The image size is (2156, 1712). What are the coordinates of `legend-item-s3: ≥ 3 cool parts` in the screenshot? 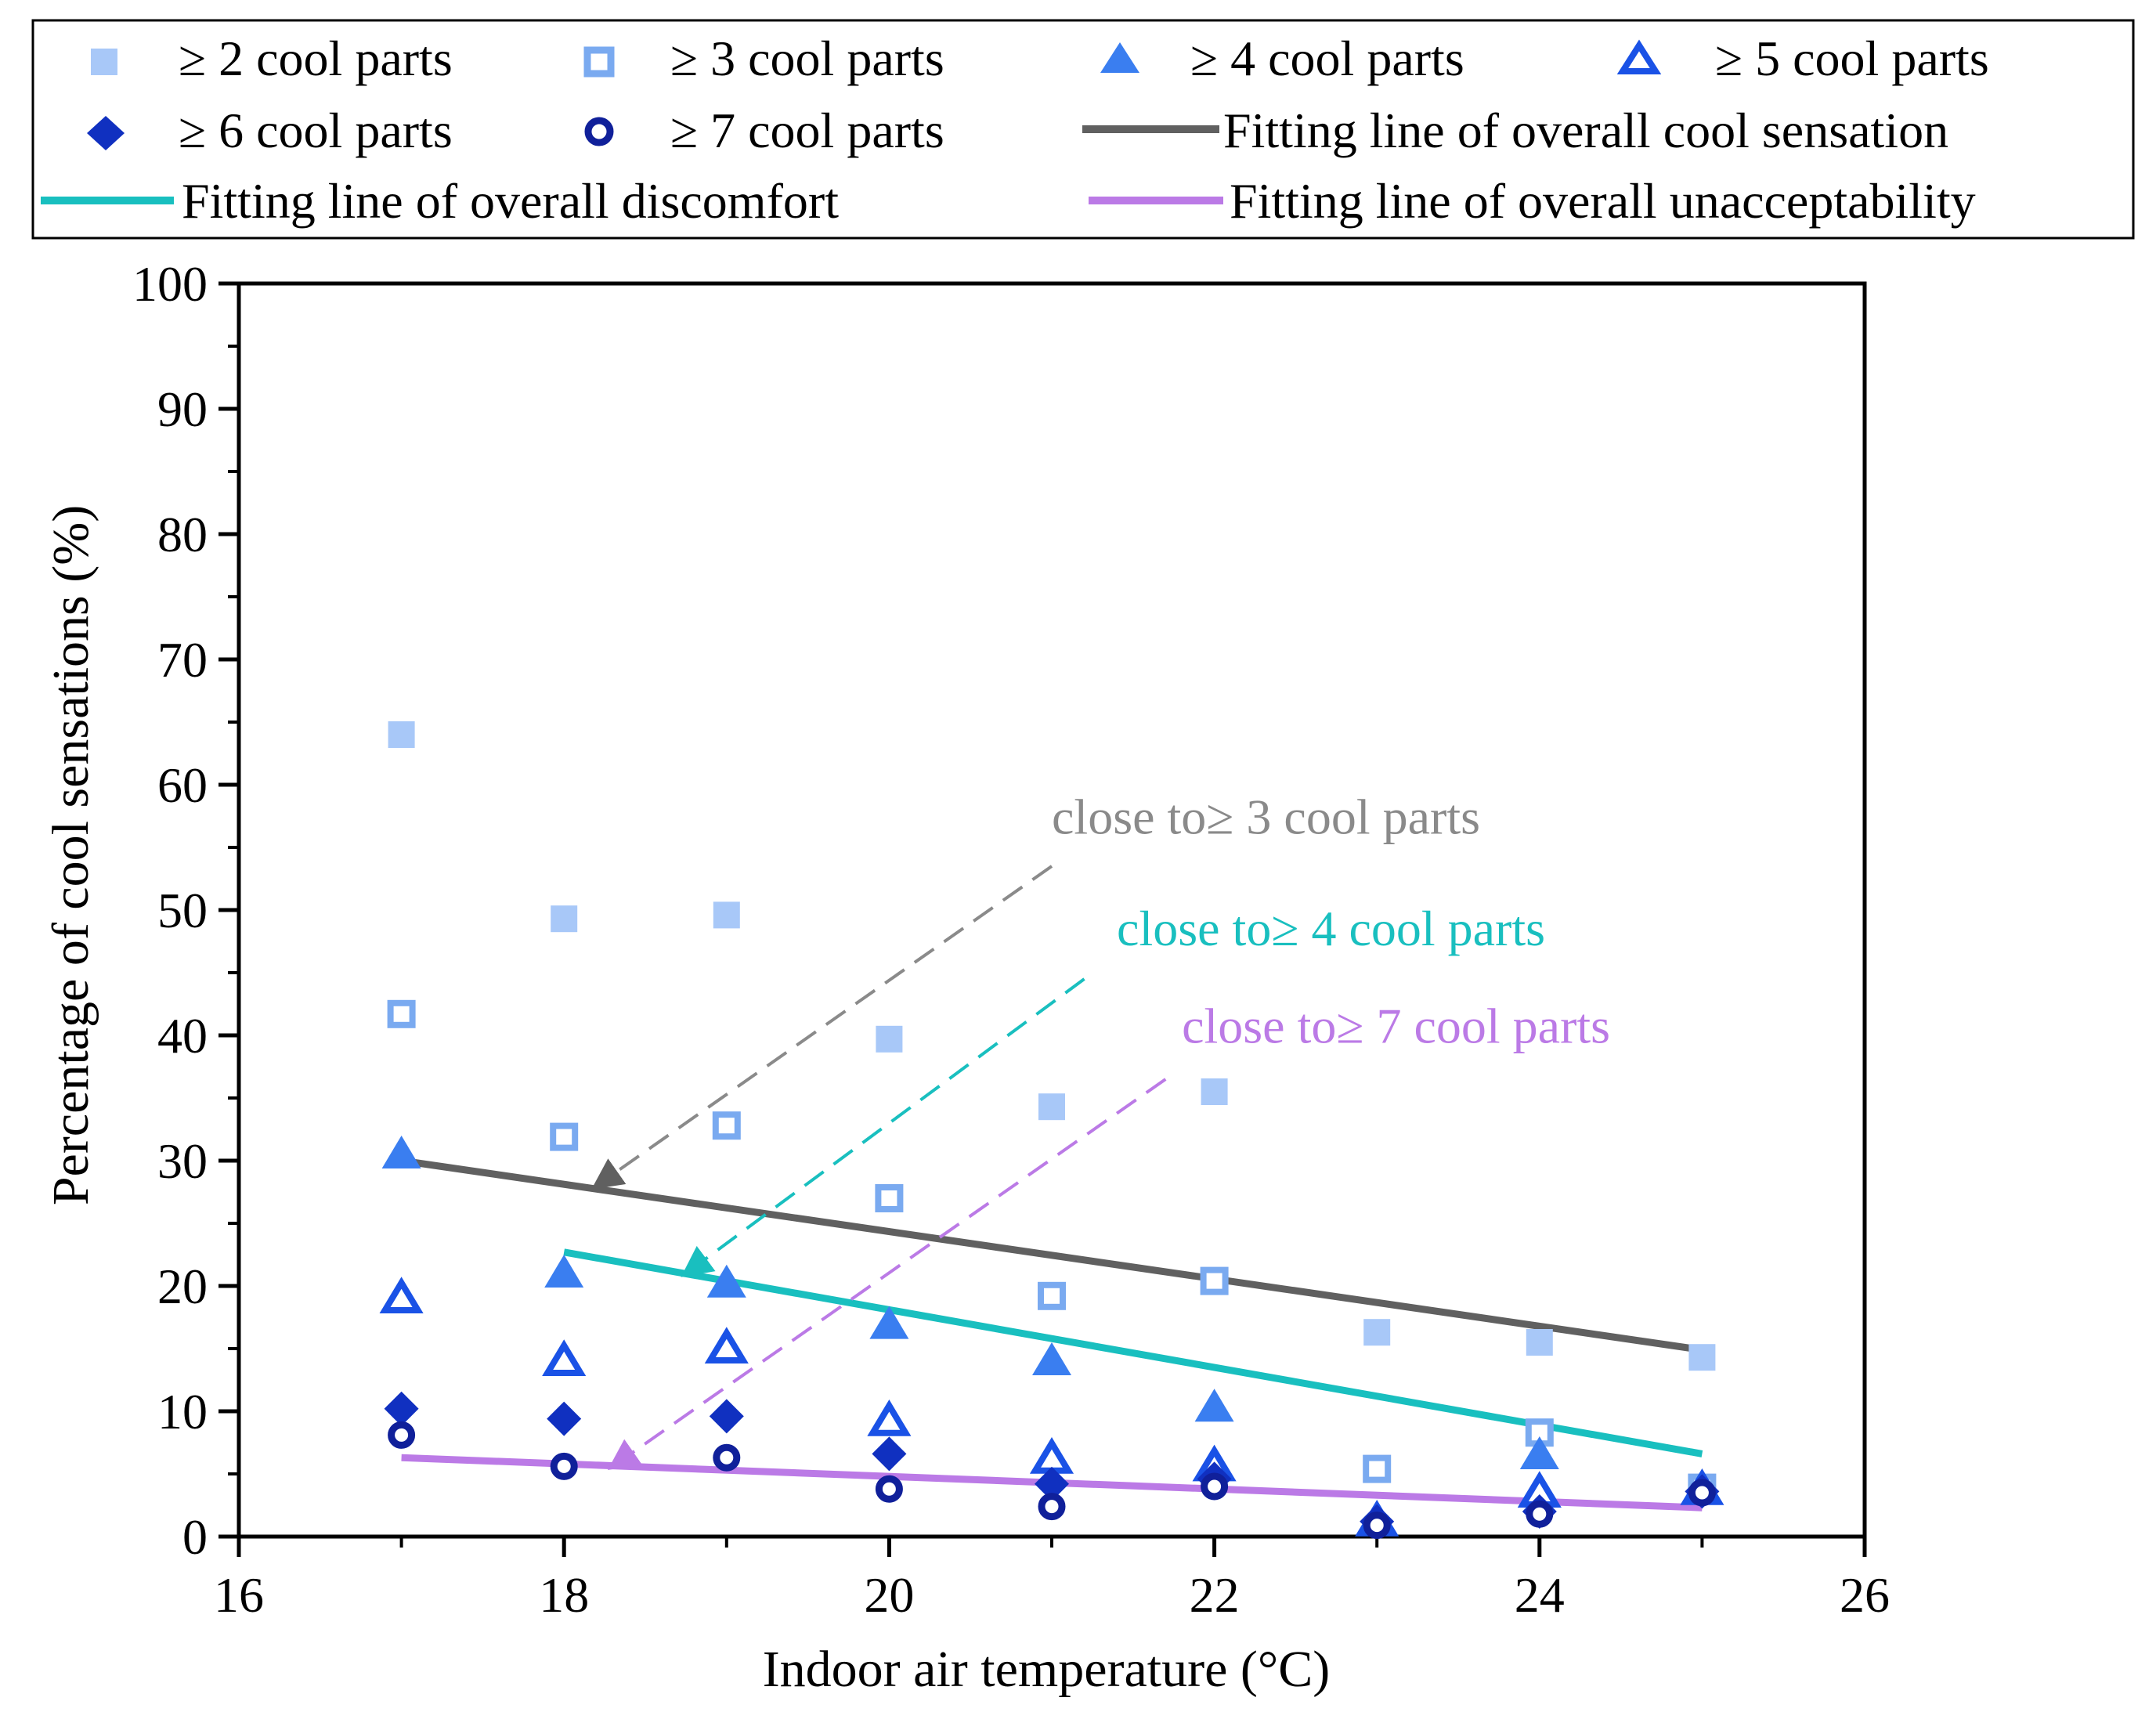 It's located at (764, 58).